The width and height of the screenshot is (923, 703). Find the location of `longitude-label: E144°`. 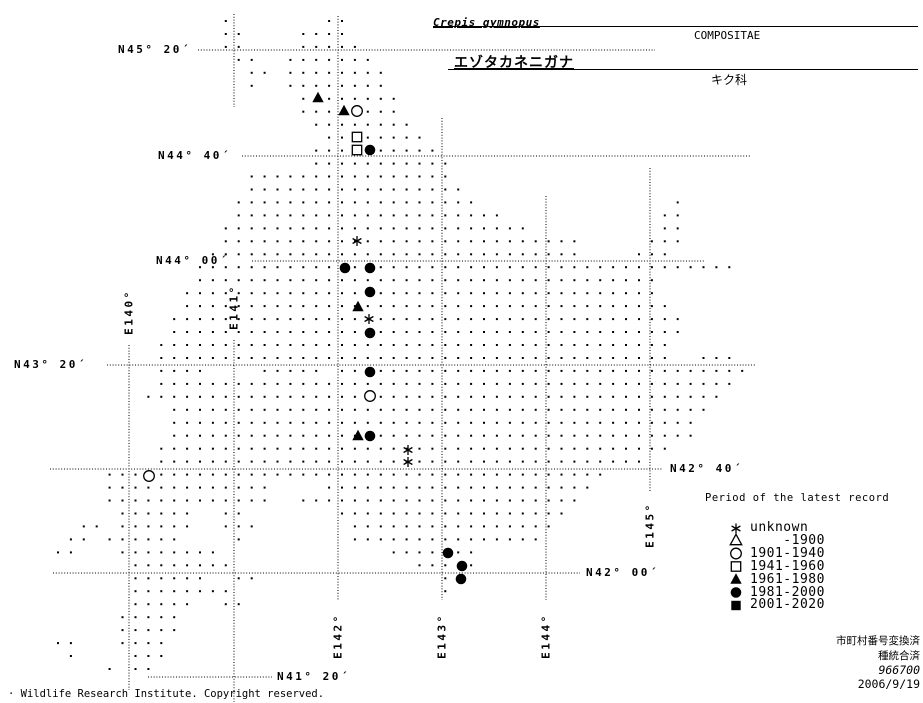

longitude-label: E144° is located at coordinates (546, 636).